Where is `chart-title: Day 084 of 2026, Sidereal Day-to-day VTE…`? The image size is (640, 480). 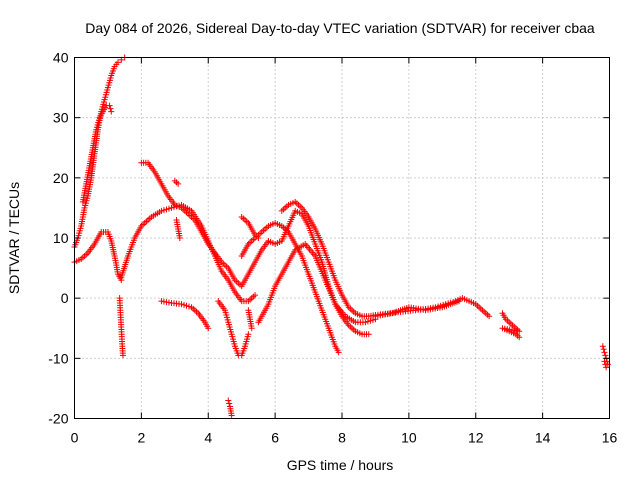 chart-title: Day 084 of 2026, Sidereal Day-to-day VTE… is located at coordinates (340, 28).